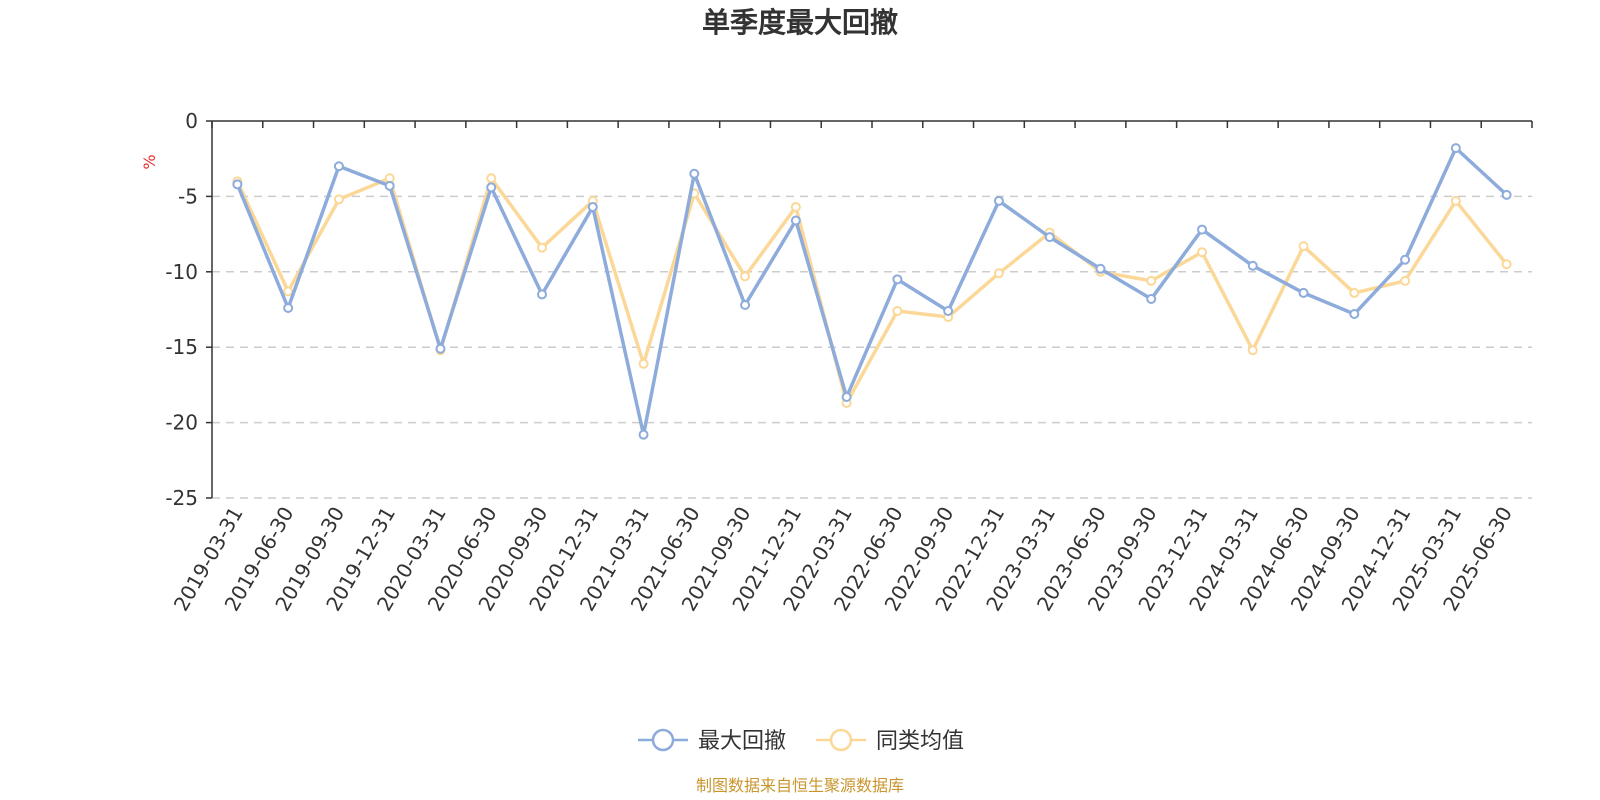  What do you see at coordinates (800, 785) in the screenshot?
I see `source-note: 制图数据来自恒生聚源数据库` at bounding box center [800, 785].